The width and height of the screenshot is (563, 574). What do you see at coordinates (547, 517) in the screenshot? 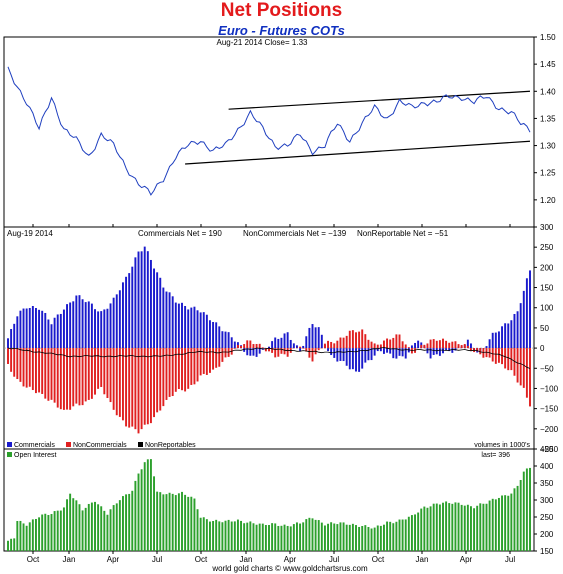
I see `oi-ytick-label: 250` at bounding box center [547, 517].